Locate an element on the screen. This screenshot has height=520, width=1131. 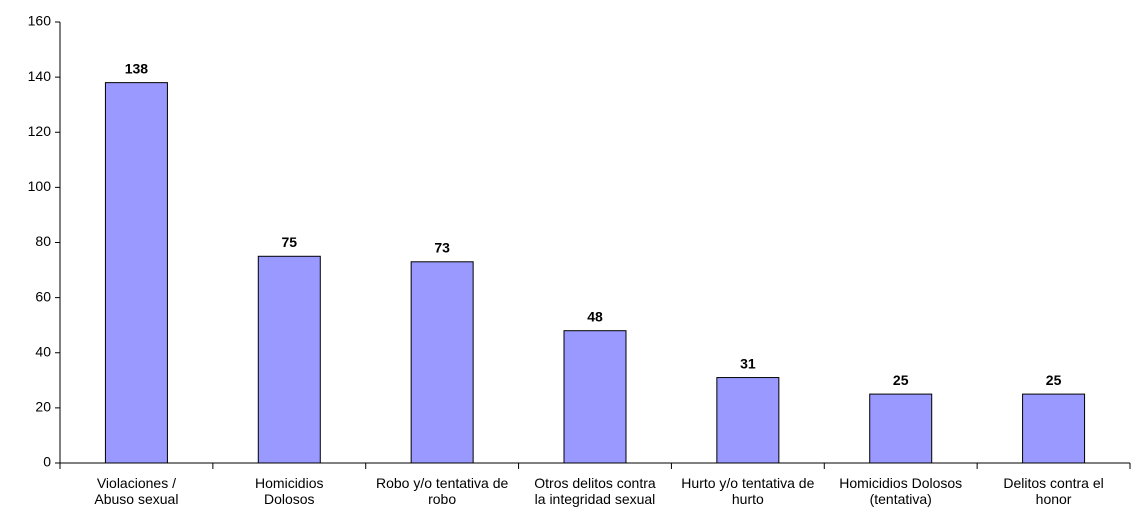
x-tick-label: Delitos contra el honor is located at coordinates (1053, 491).